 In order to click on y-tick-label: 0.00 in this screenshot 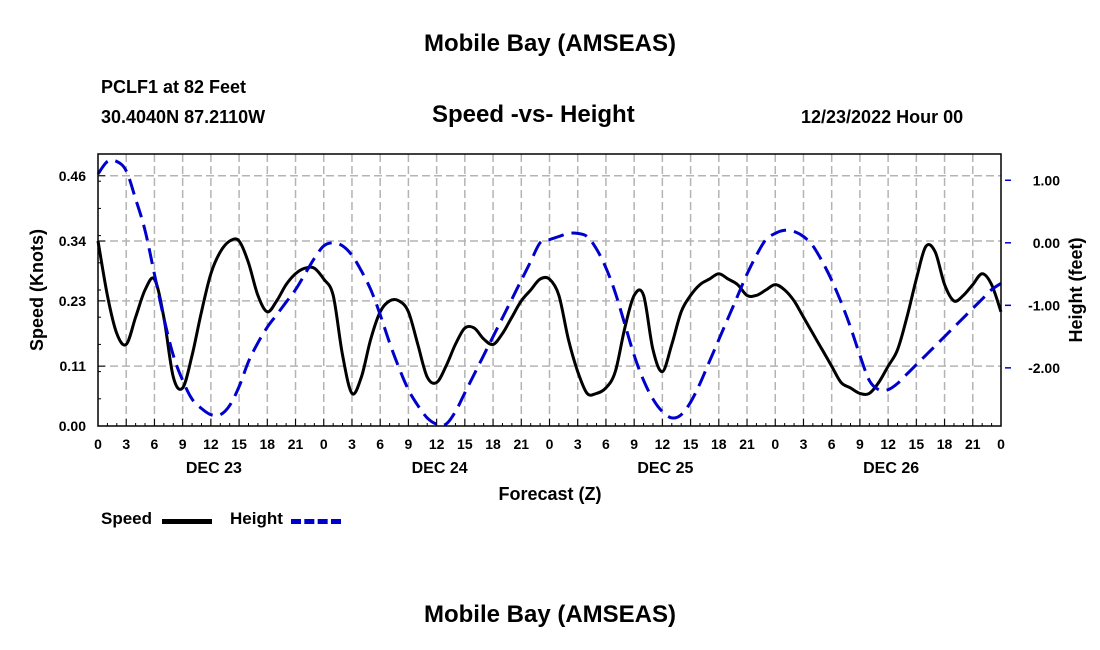, I will do `click(72, 426)`.